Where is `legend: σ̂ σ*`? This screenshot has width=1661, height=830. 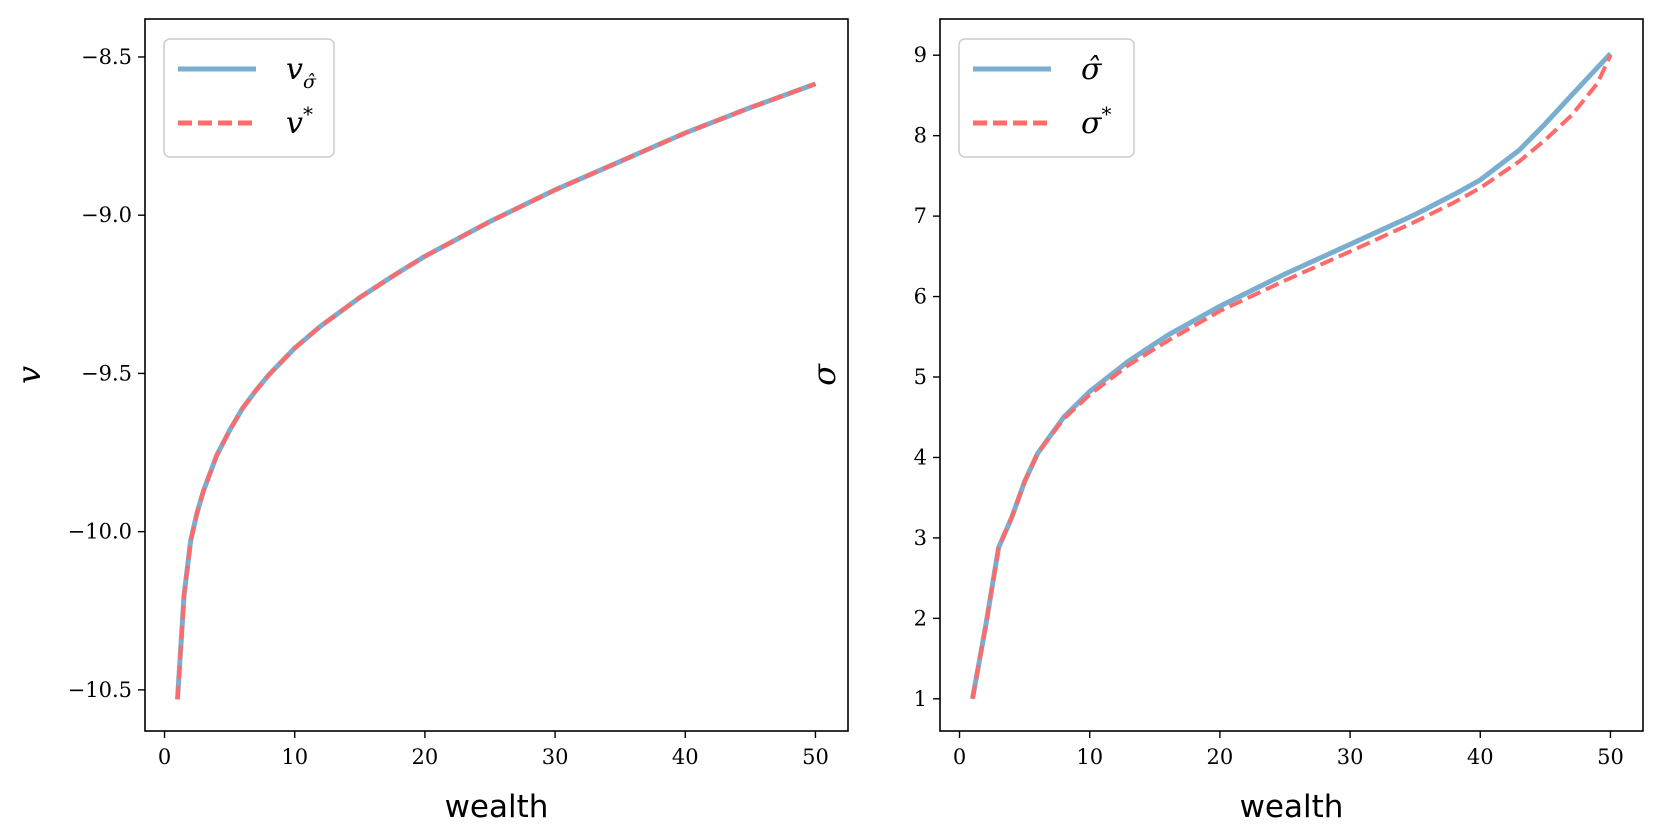 legend: σ̂ σ* is located at coordinates (1046, 98).